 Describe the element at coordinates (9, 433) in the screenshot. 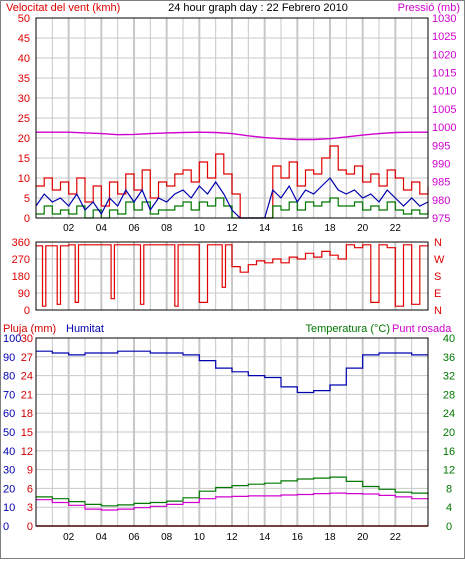

I see `humidity-tick-label: 50` at that location.